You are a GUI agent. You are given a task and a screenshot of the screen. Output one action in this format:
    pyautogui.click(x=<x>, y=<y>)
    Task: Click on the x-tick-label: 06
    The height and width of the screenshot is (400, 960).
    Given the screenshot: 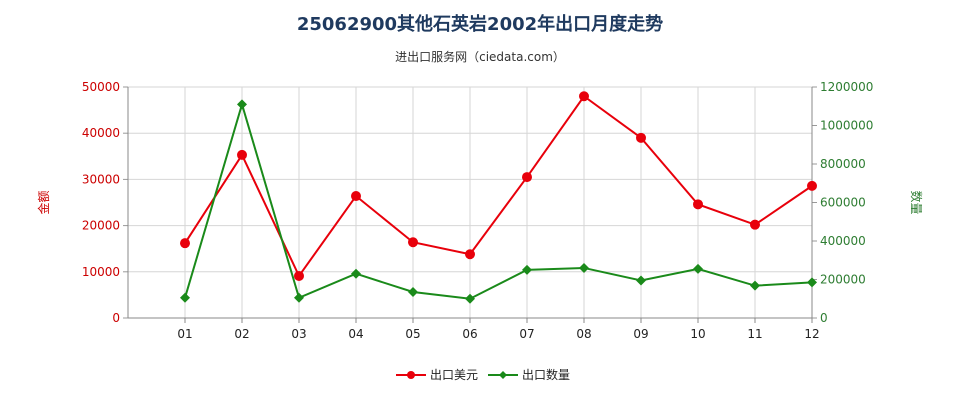 What is the action you would take?
    pyautogui.click(x=469, y=334)
    